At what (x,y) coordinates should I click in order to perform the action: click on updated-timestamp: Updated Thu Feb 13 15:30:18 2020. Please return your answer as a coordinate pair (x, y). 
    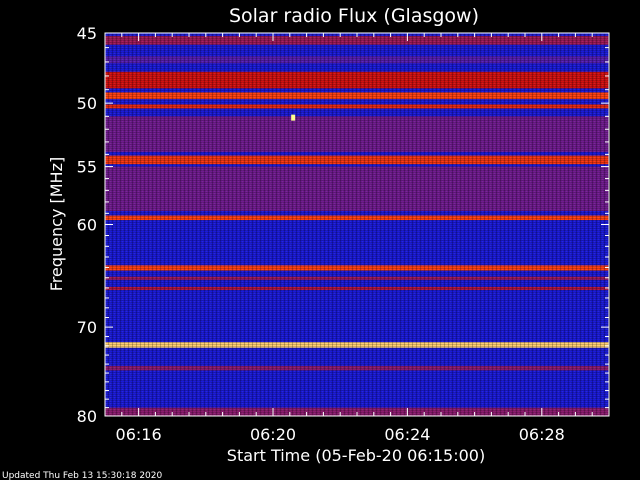
    Looking at the image, I should click on (82, 475).